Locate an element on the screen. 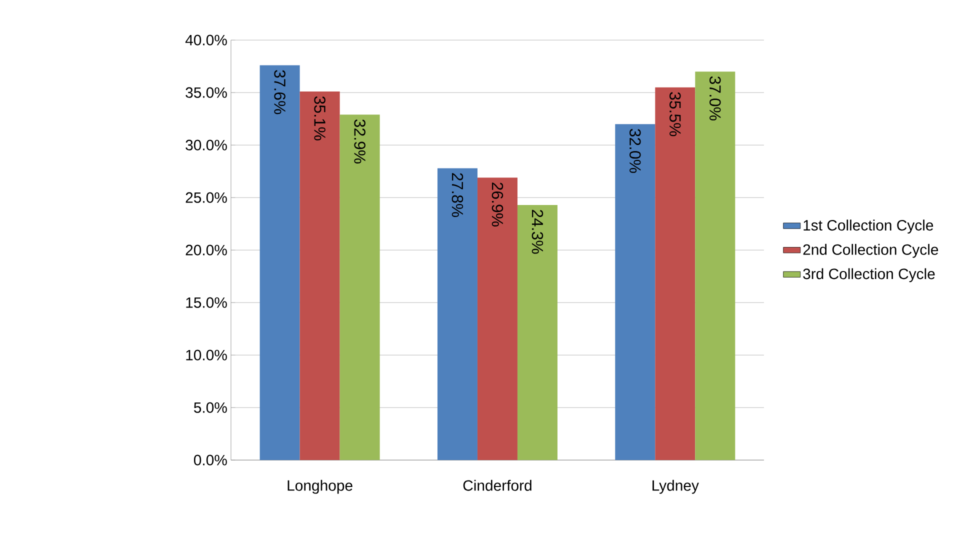 This screenshot has height=542, width=958. y-tick-label: 35.0% is located at coordinates (206, 92).